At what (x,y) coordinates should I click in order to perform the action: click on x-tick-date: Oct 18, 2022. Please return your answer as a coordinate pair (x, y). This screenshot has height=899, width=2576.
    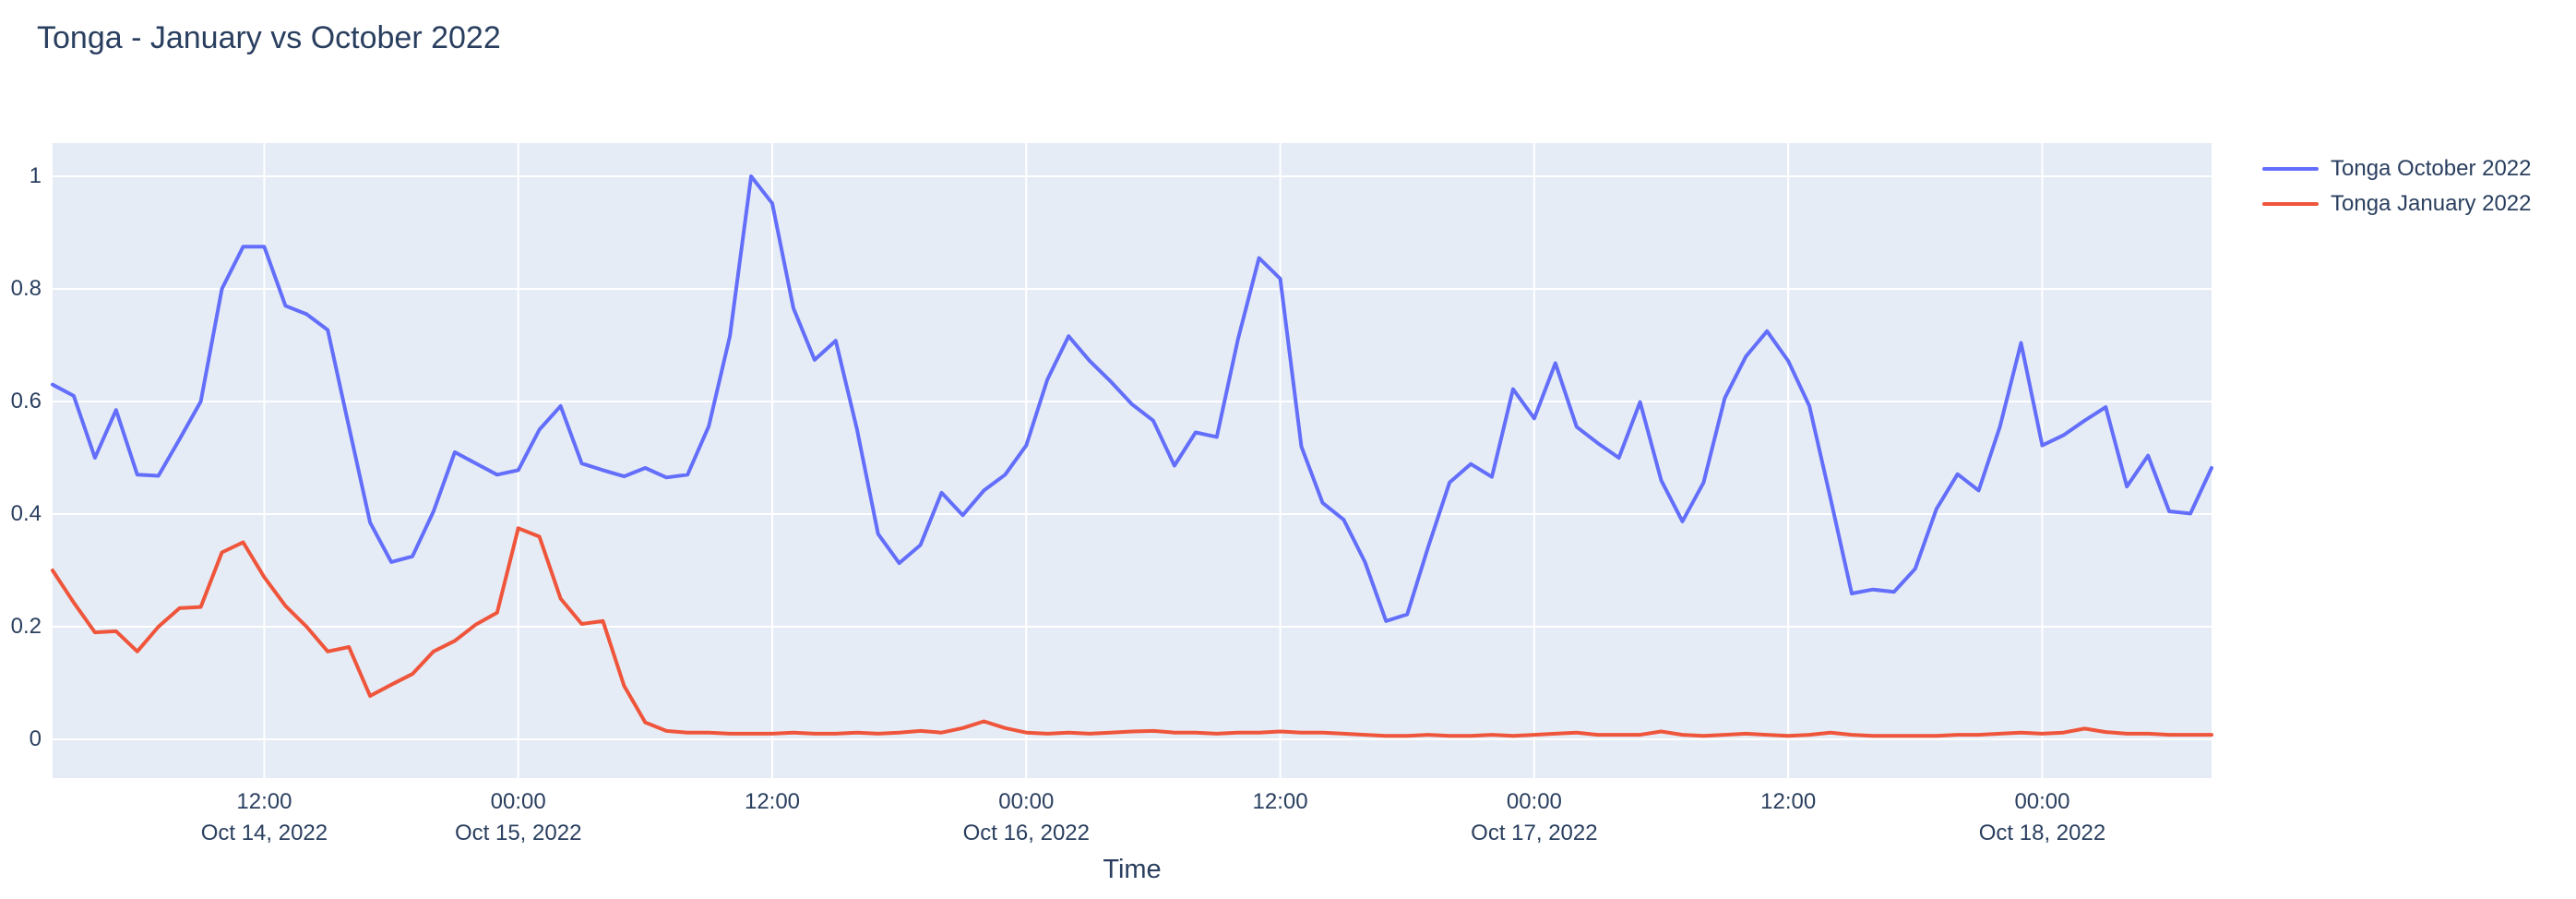
    Looking at the image, I should click on (2042, 833).